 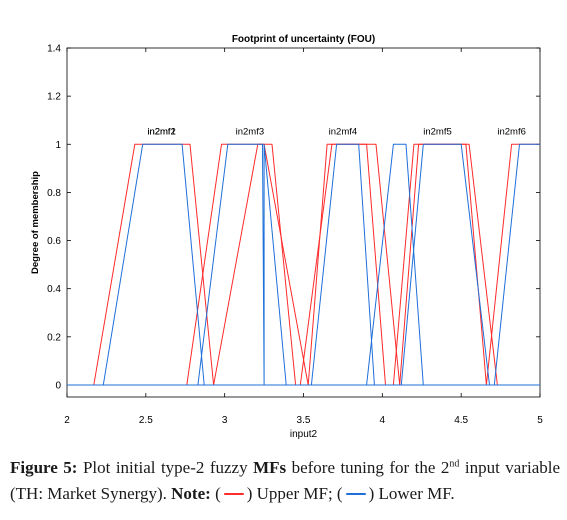 I want to click on y-tick-label: 0.8, so click(x=54, y=193).